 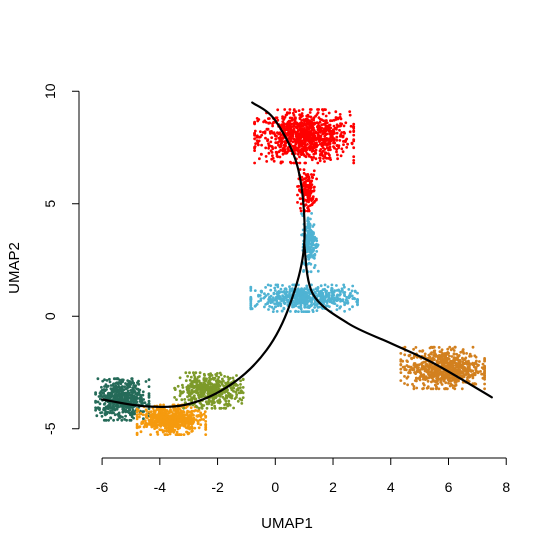 What do you see at coordinates (333, 487) in the screenshot?
I see `x-tick-label: 2` at bounding box center [333, 487].